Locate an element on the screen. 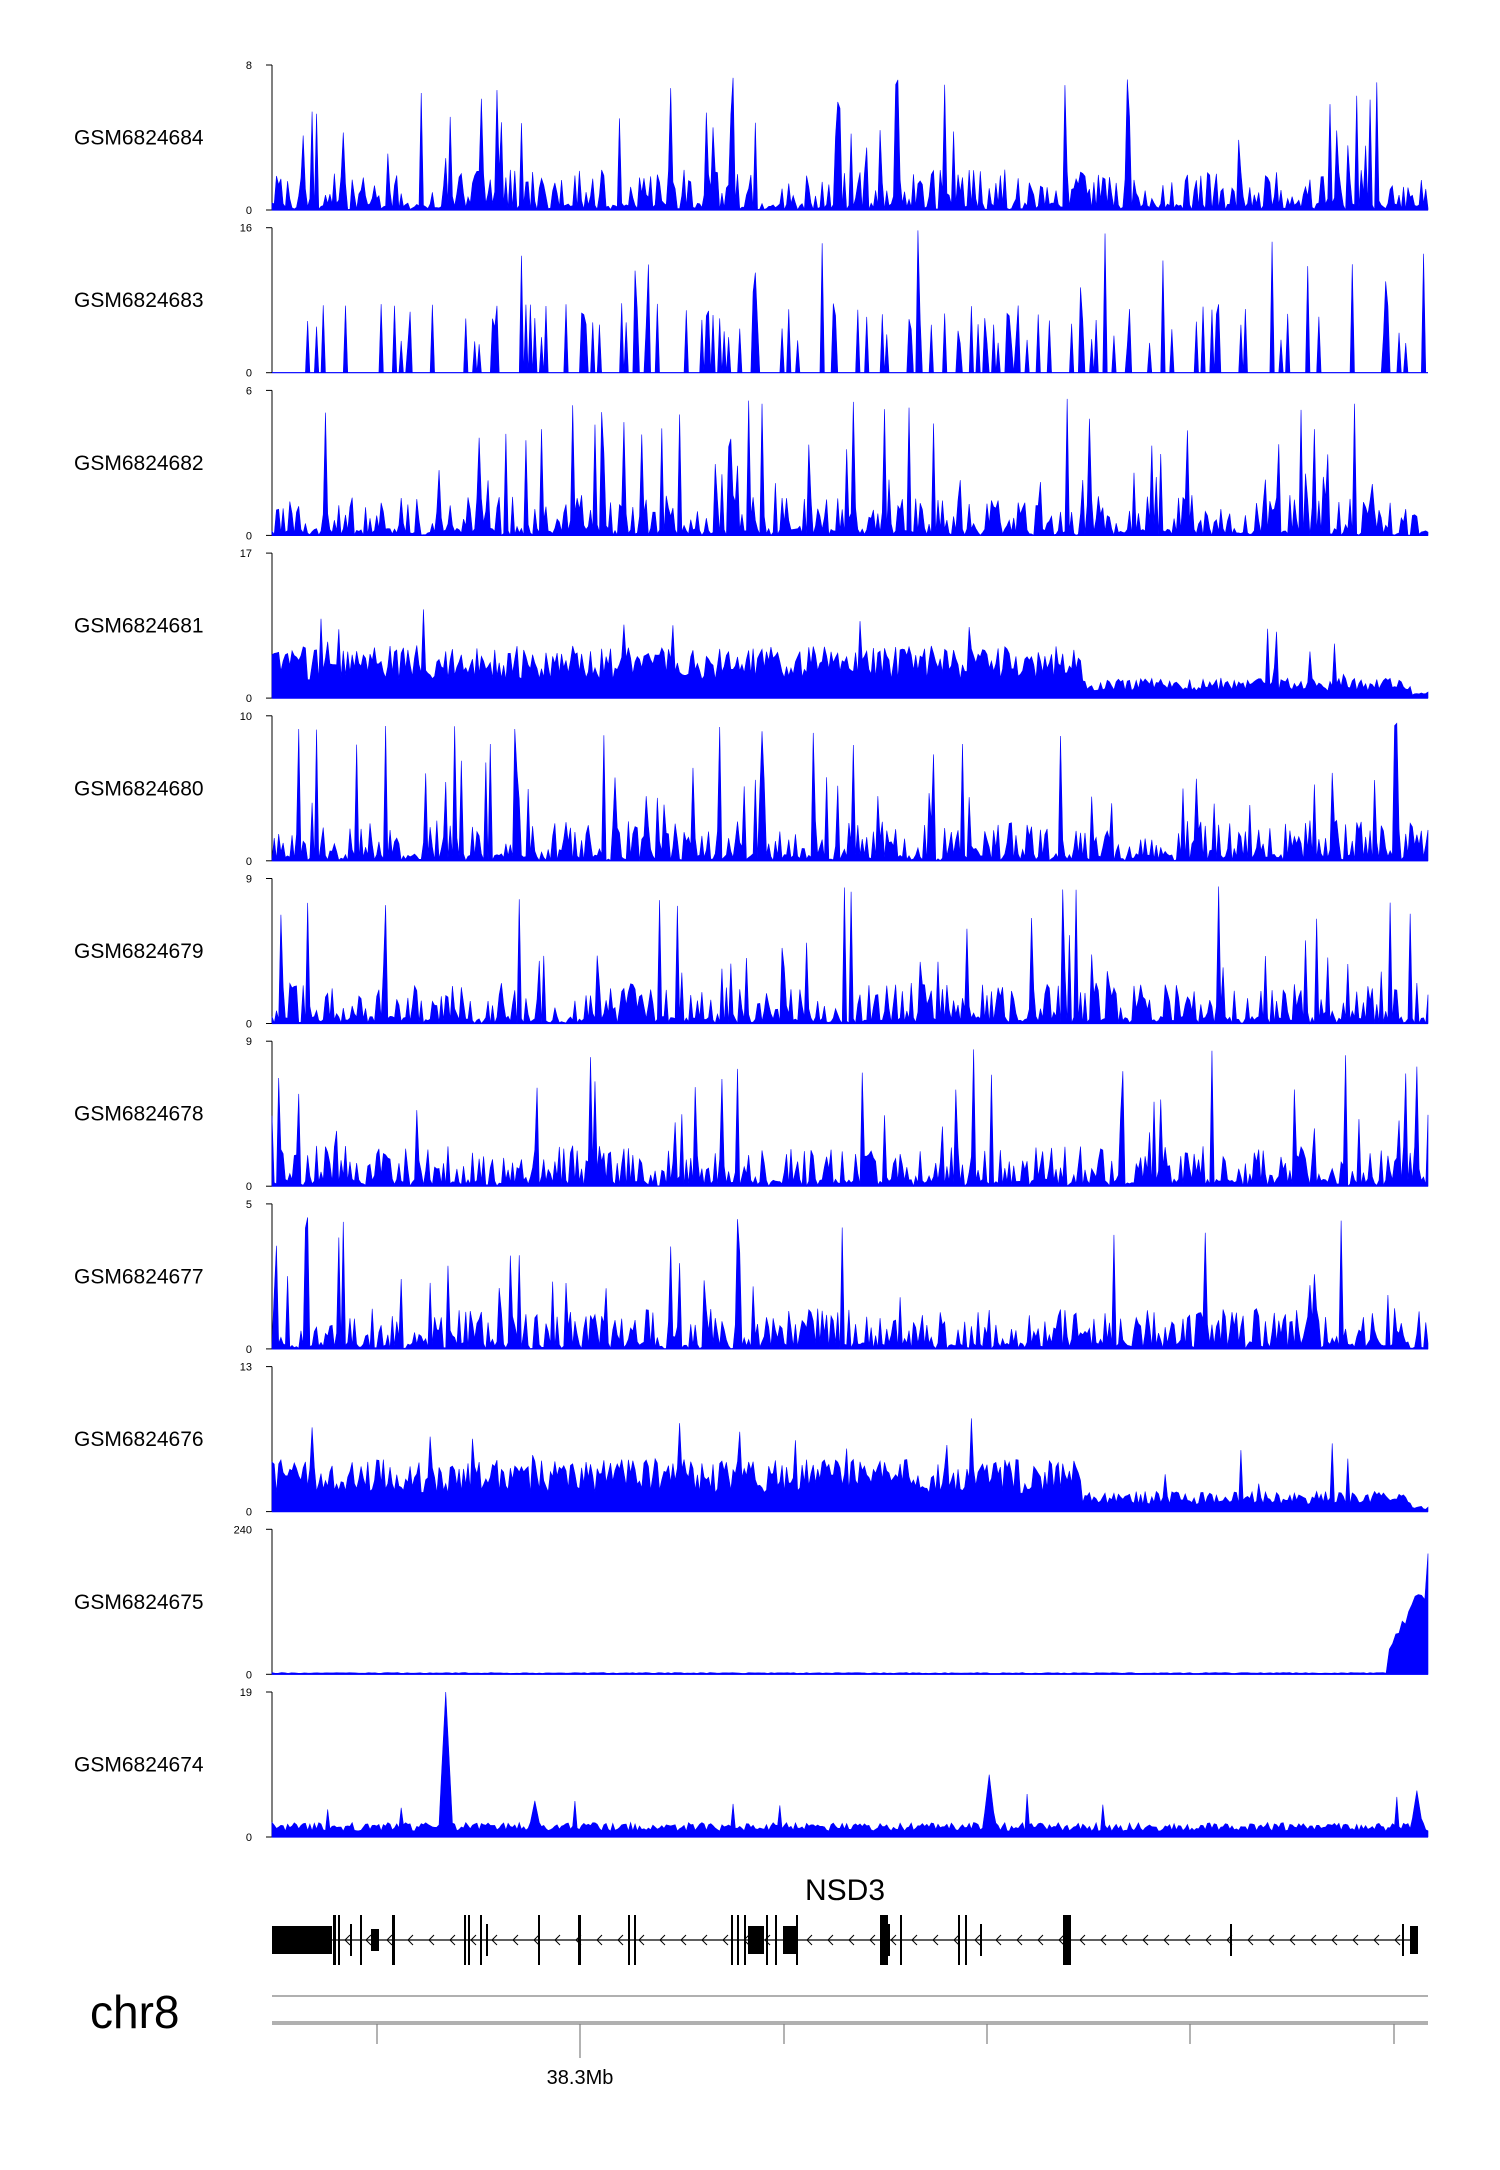 Image resolution: width=1500 pixels, height=2170 pixels. track-GSM6824678: GSM6824678 9 0 is located at coordinates (751, 1114).